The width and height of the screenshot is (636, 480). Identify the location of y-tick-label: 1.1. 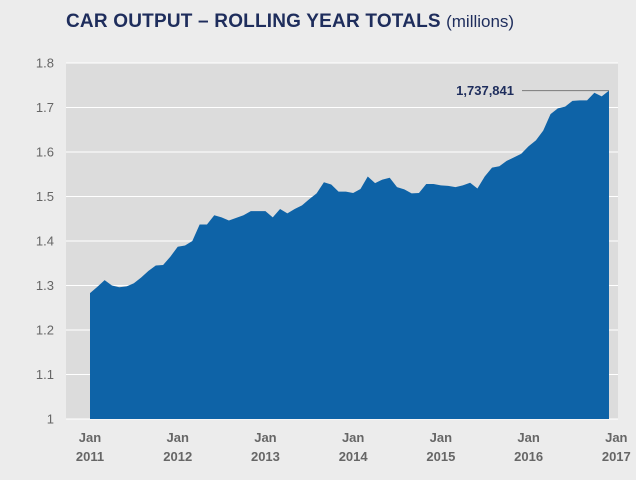
(45, 374).